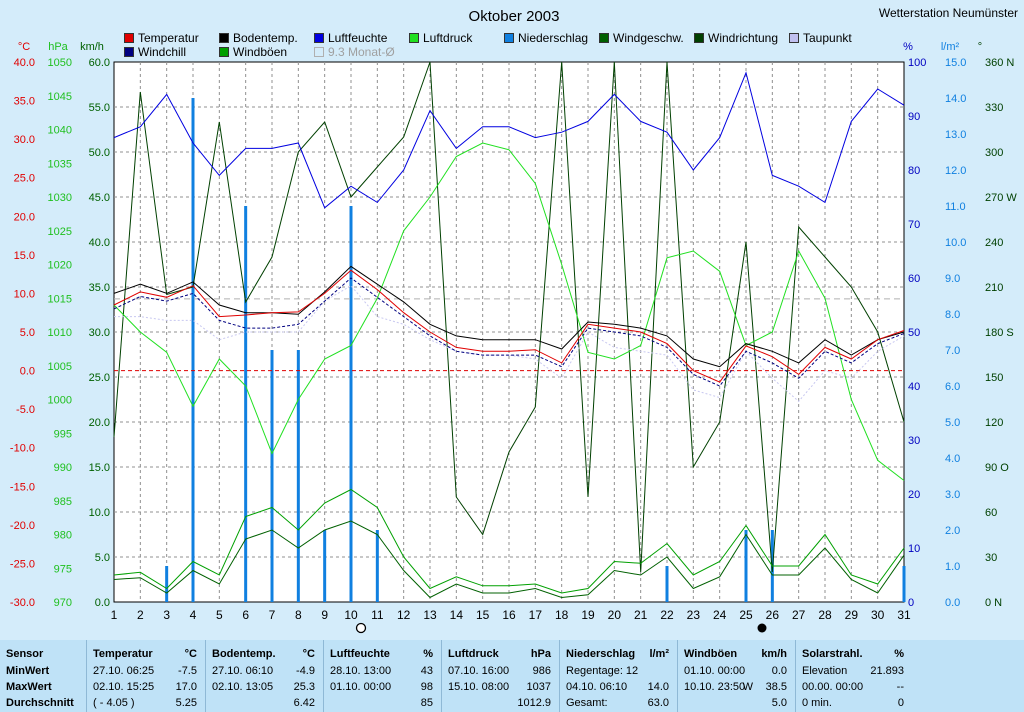 This screenshot has width=1024, height=712. Describe the element at coordinates (994, 288) in the screenshot. I see `deg-tick: 210` at that location.